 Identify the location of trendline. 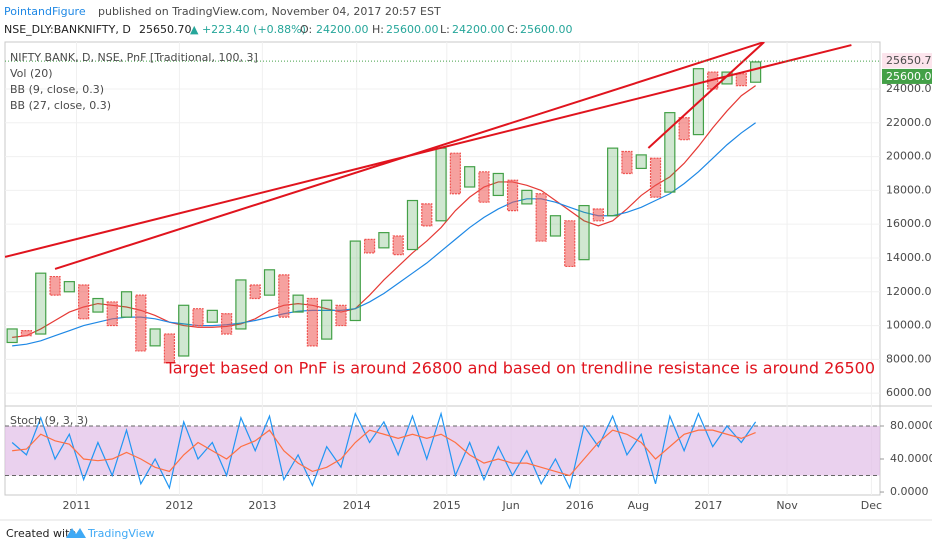
(706, 95).